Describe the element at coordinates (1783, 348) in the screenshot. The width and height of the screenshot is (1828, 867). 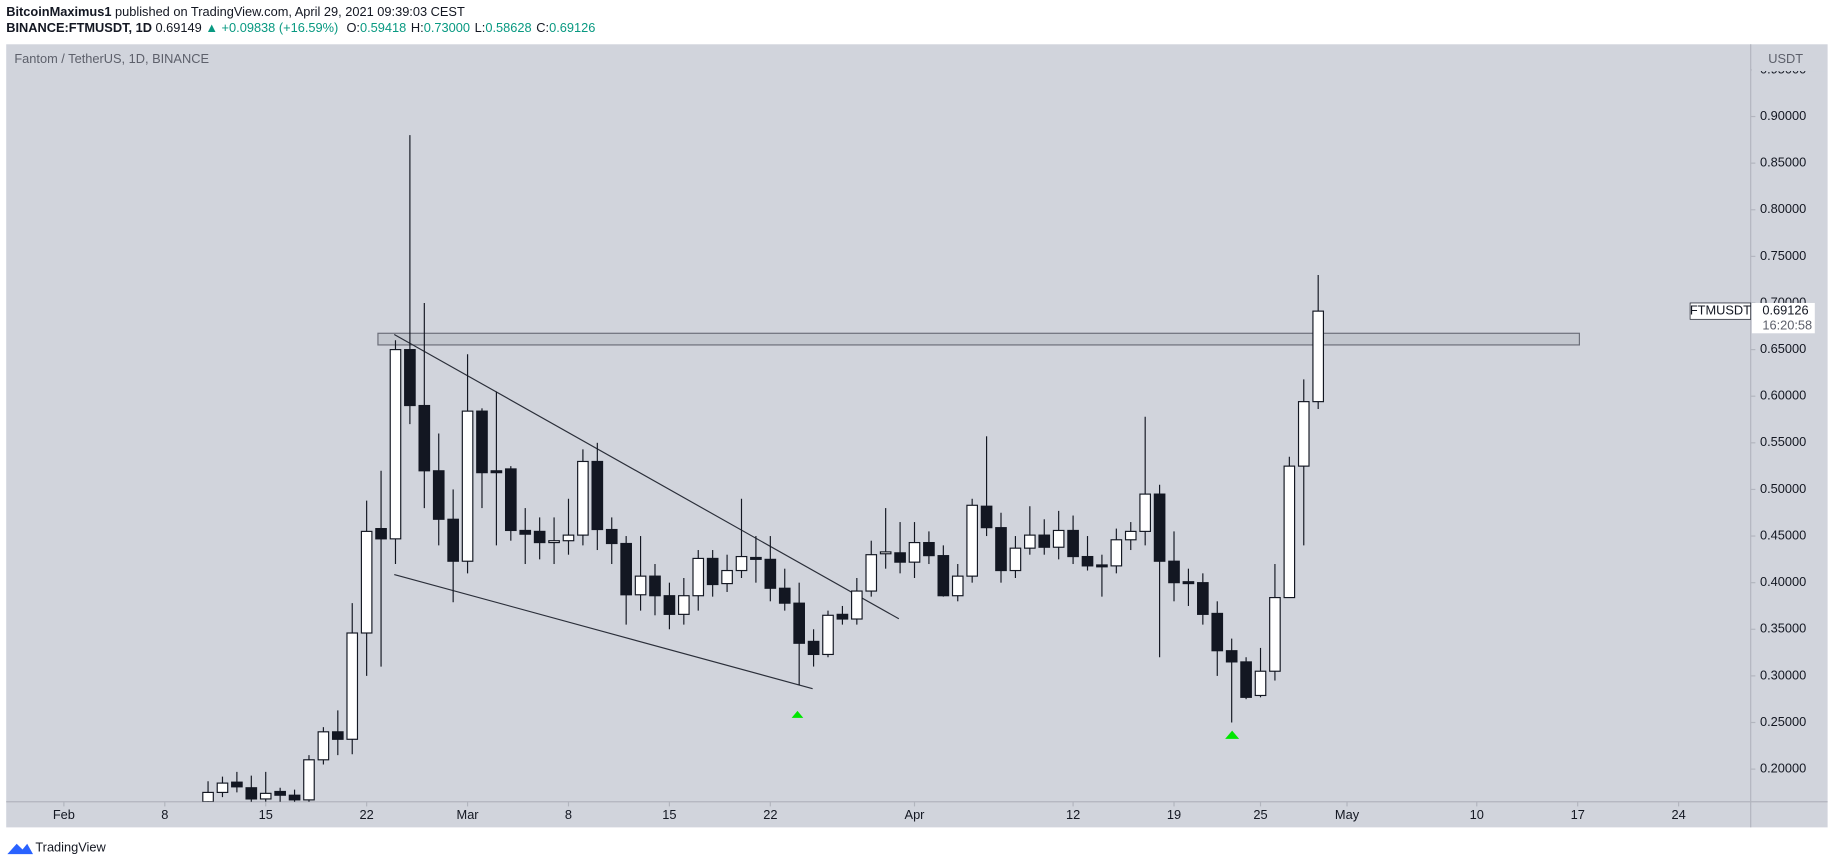
I see `y-tick-label: 0.65000` at that location.